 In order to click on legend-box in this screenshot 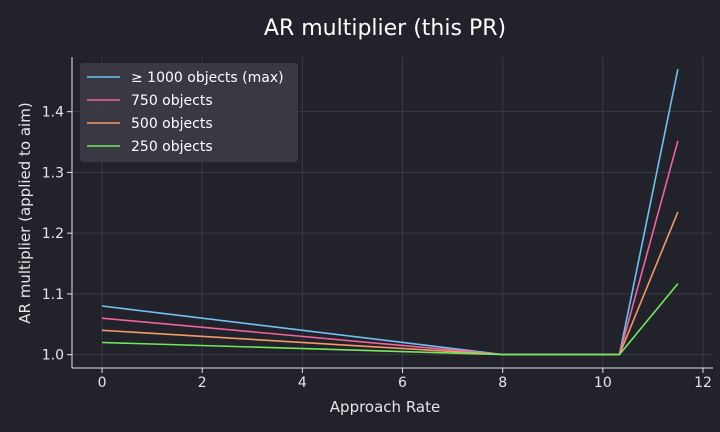, I will do `click(189, 112)`.